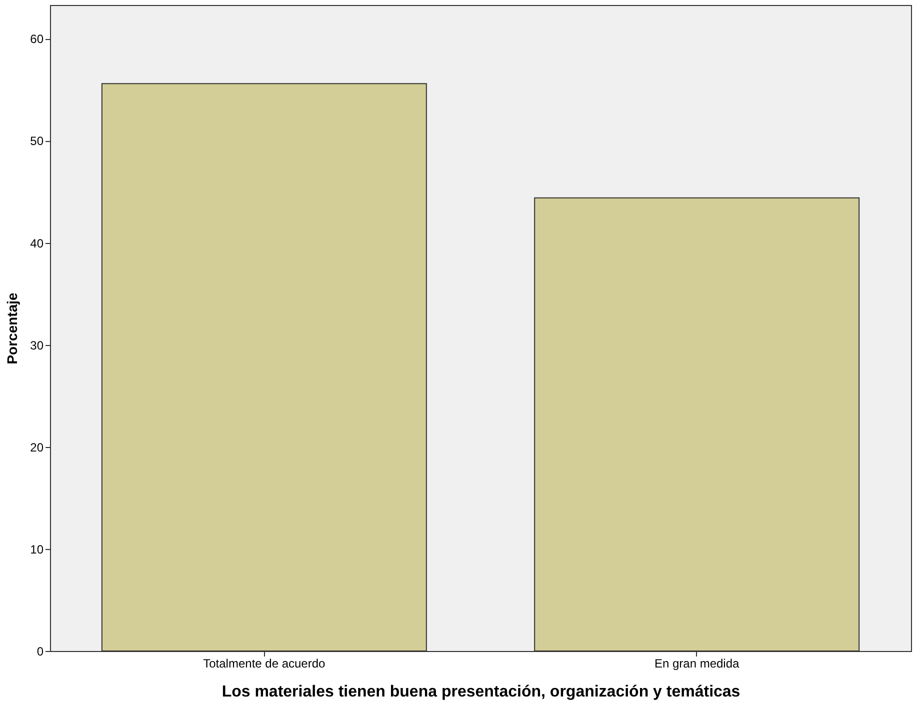 The image size is (916, 704). What do you see at coordinates (481, 692) in the screenshot?
I see `x-axis-title: Los materiales tienen buena presentación, organización y temáticas` at bounding box center [481, 692].